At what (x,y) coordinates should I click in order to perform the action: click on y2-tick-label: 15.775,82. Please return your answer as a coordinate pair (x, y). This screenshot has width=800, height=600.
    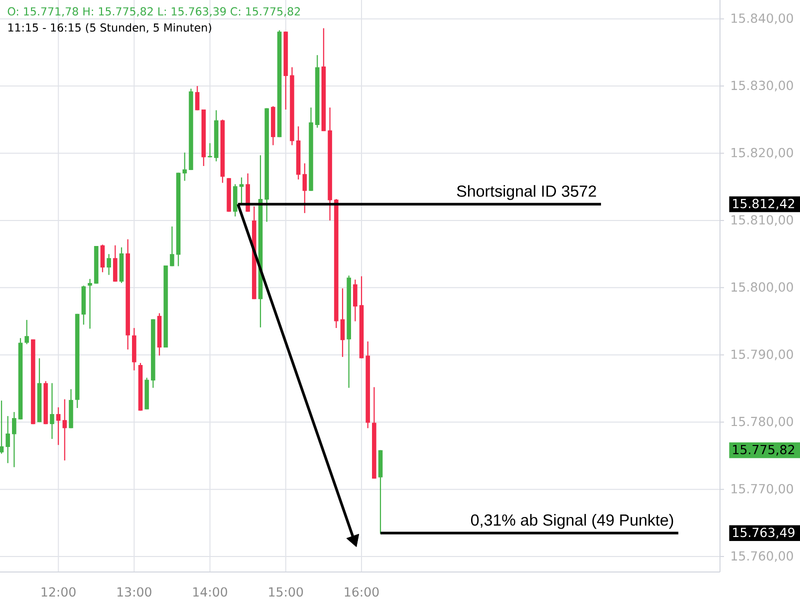
    Looking at the image, I should click on (763, 450).